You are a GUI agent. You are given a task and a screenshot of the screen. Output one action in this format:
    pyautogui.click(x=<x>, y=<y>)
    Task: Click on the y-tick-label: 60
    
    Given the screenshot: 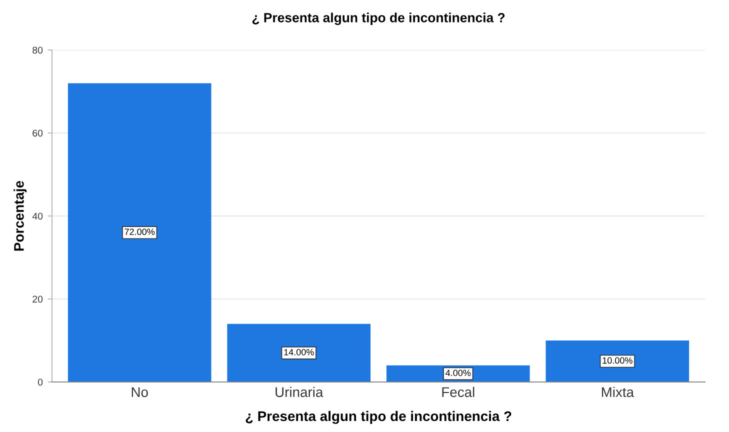 What is the action you would take?
    pyautogui.click(x=37, y=133)
    